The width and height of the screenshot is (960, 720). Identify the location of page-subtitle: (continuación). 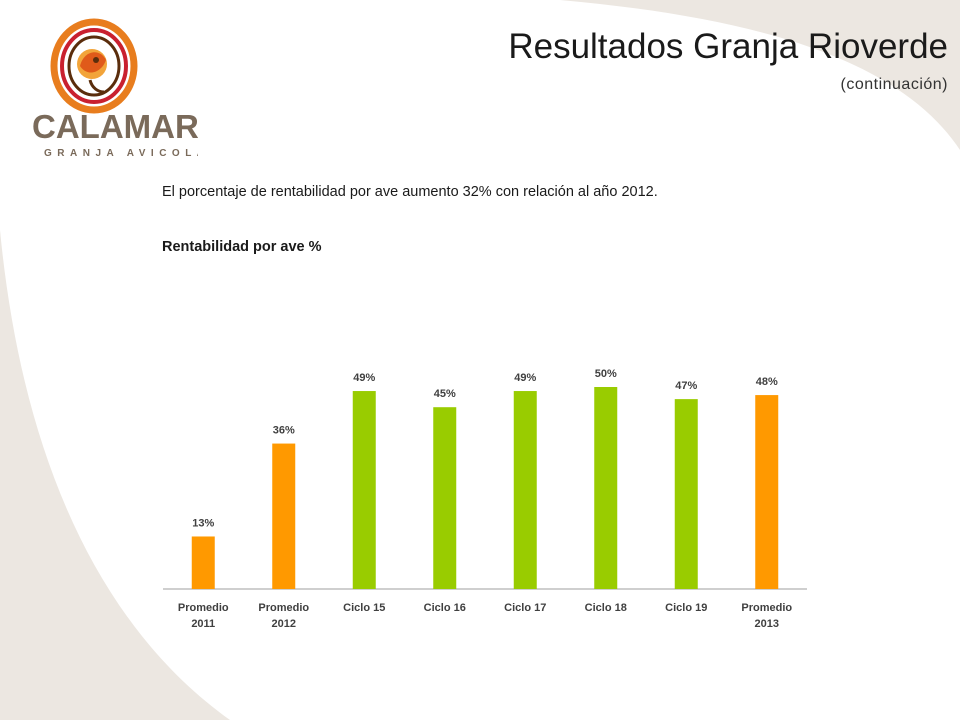
(894, 84).